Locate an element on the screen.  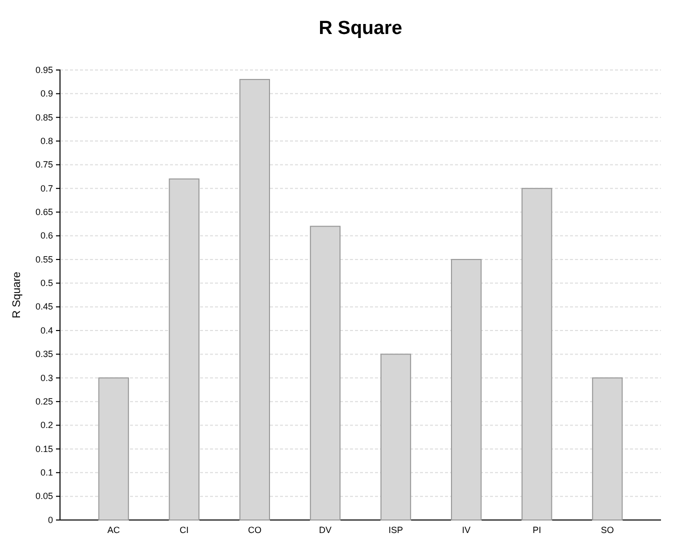
x-tick-label: CO is located at coordinates (255, 529).